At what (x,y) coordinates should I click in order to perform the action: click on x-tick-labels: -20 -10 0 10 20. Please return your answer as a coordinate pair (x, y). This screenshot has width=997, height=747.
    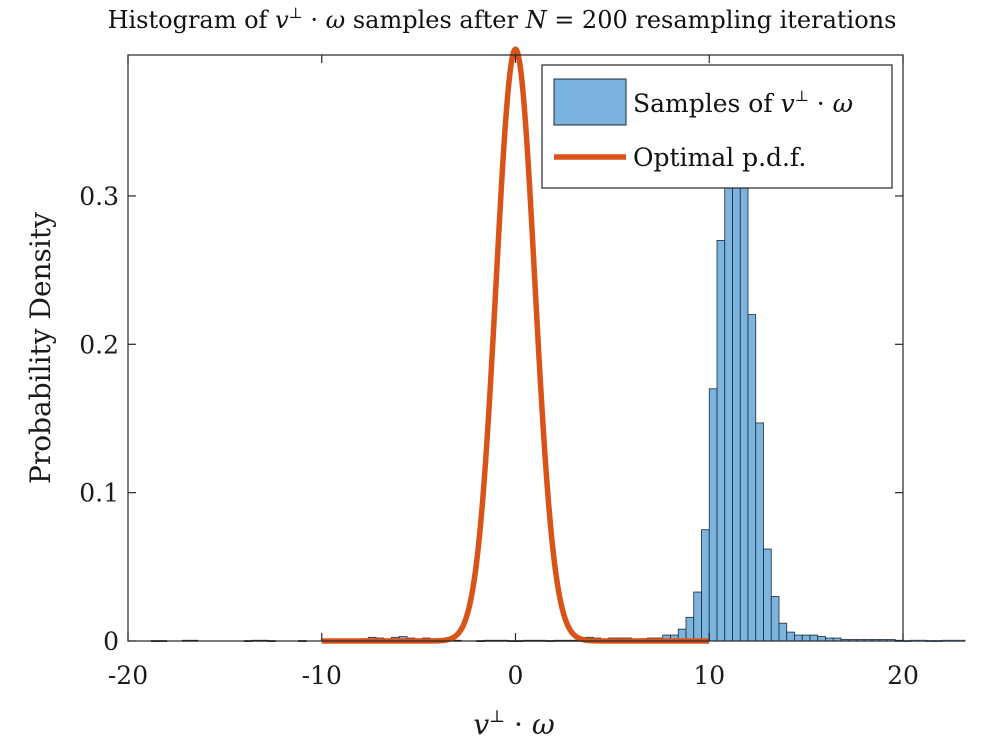
    Looking at the image, I should click on (513, 675).